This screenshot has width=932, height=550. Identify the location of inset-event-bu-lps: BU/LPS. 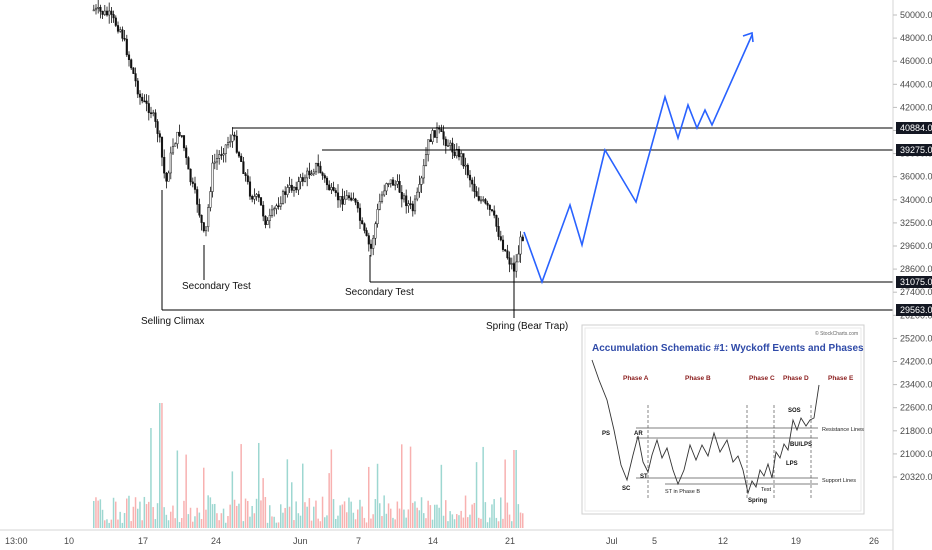
(801, 445).